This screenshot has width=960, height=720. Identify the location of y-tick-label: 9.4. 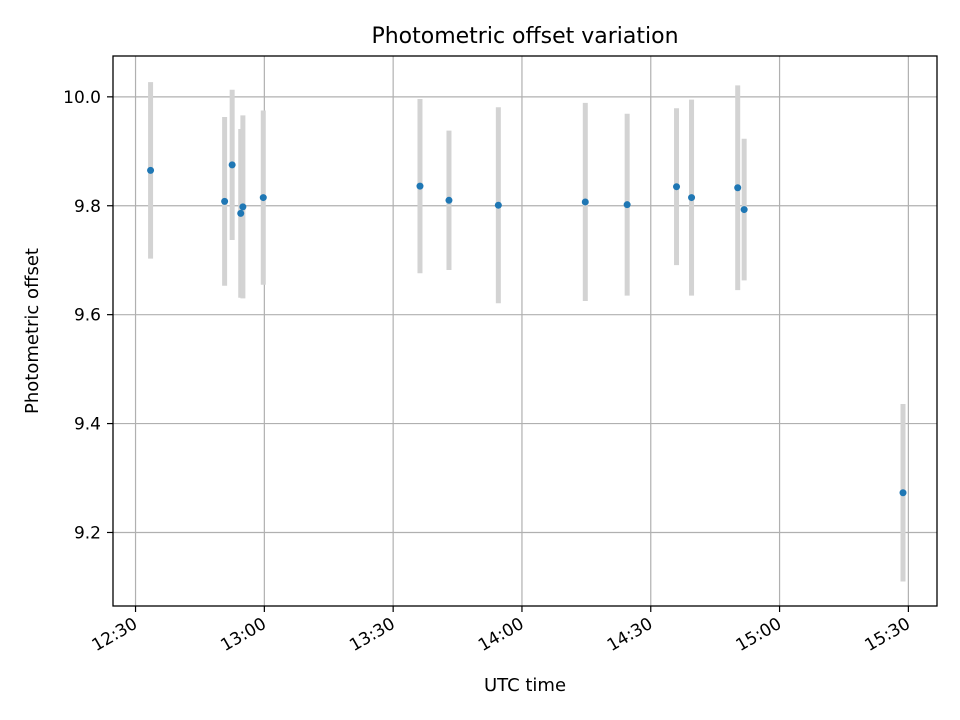
(87, 425).